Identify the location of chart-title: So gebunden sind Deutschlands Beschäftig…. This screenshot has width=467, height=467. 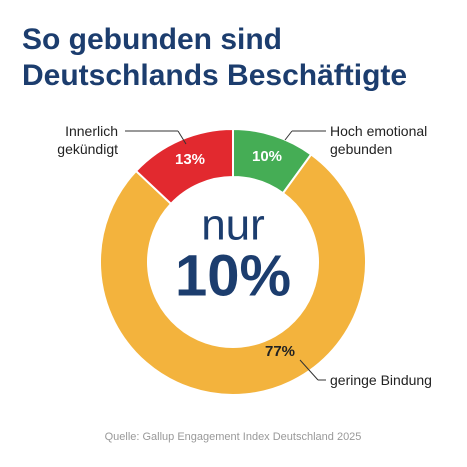
(215, 57).